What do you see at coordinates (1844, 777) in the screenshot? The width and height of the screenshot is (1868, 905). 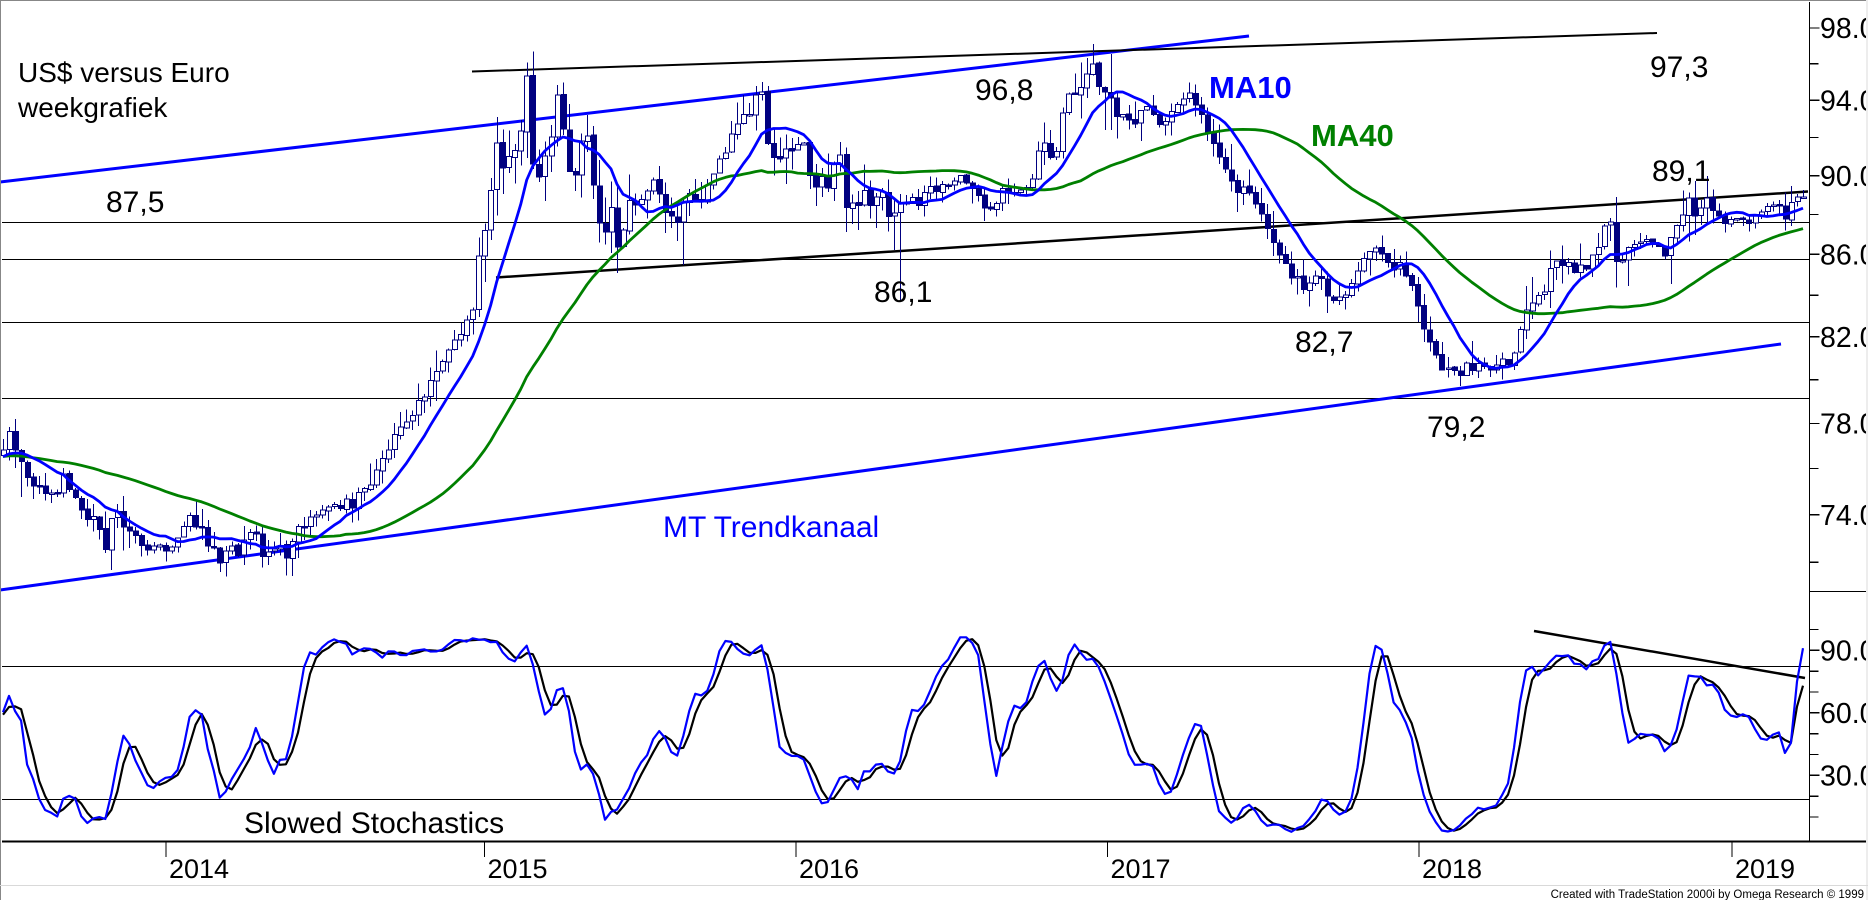 I see `svg-text: 30.00` at bounding box center [1844, 777].